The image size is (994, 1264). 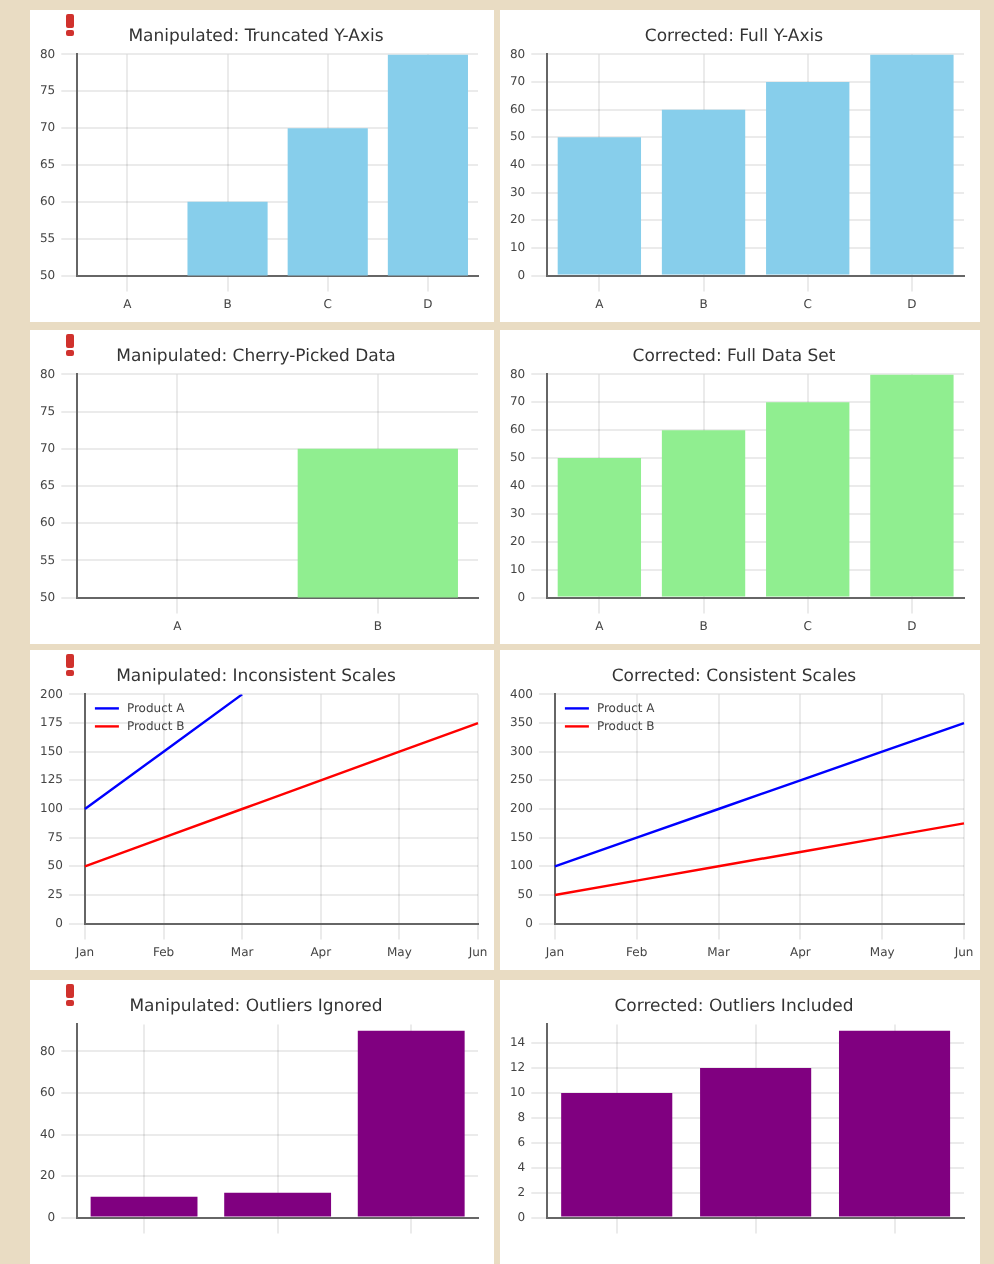 I want to click on chart-title: Manipulated: Truncated Y-Axis, so click(x=256, y=36).